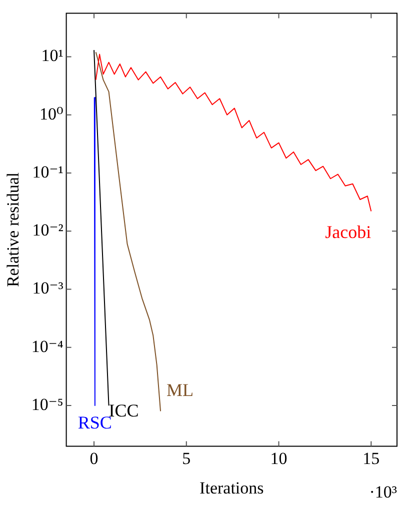  I want to click on y-tick-label: 10⁰, so click(51, 114).